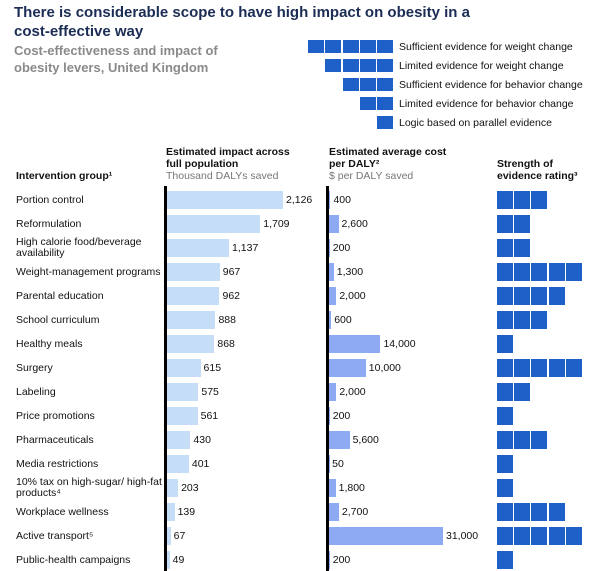 The width and height of the screenshot is (604, 571). I want to click on category-label: Pharmaceuticals, so click(55, 439).